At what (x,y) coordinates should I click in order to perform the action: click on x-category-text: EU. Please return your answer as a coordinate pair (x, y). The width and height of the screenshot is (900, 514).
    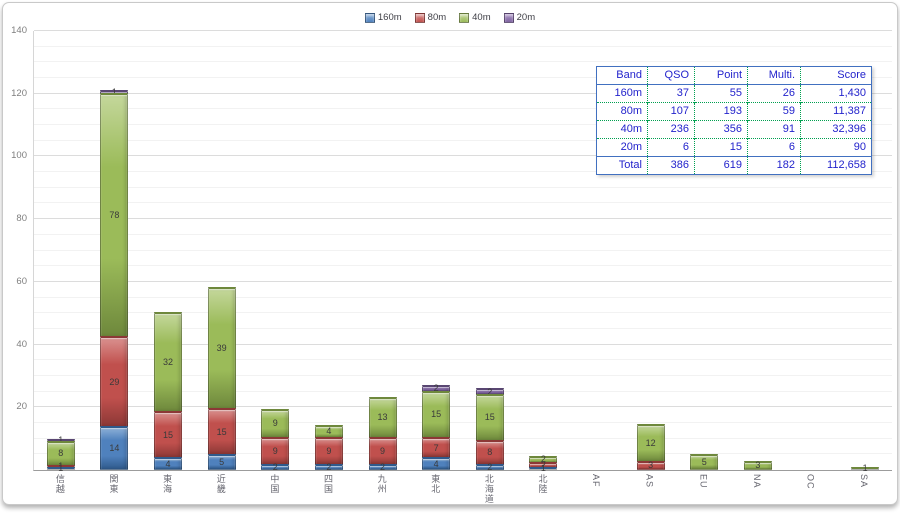
    Looking at the image, I should click on (703, 481).